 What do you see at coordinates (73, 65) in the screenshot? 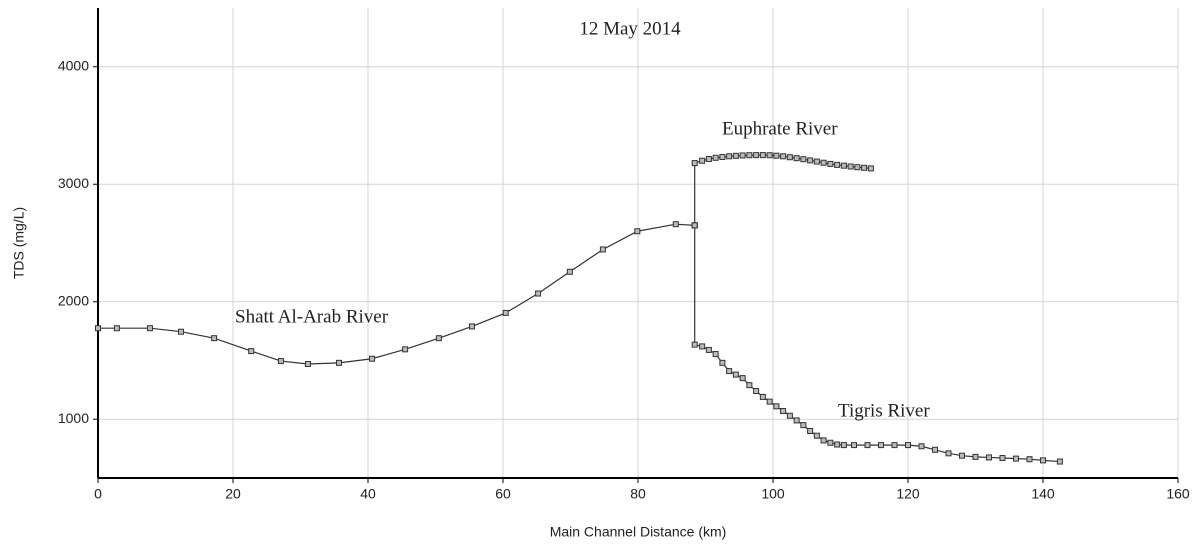
I see `y-tick-label: 4000` at bounding box center [73, 65].